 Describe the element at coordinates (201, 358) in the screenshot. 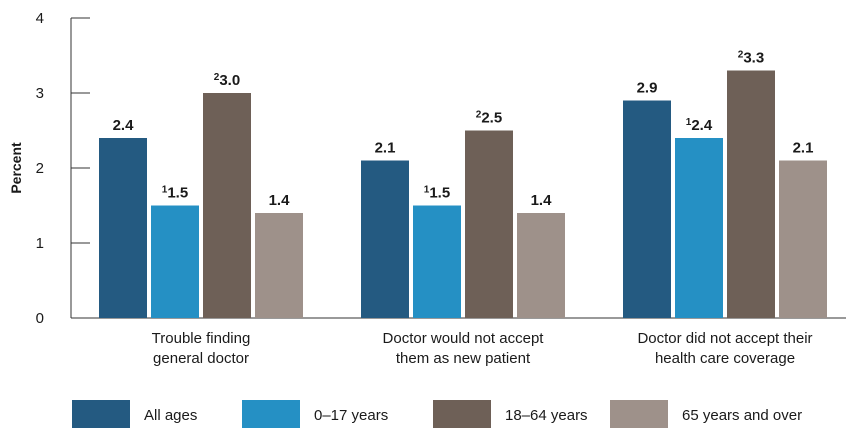

I see `x-category-label: general doctor` at that location.